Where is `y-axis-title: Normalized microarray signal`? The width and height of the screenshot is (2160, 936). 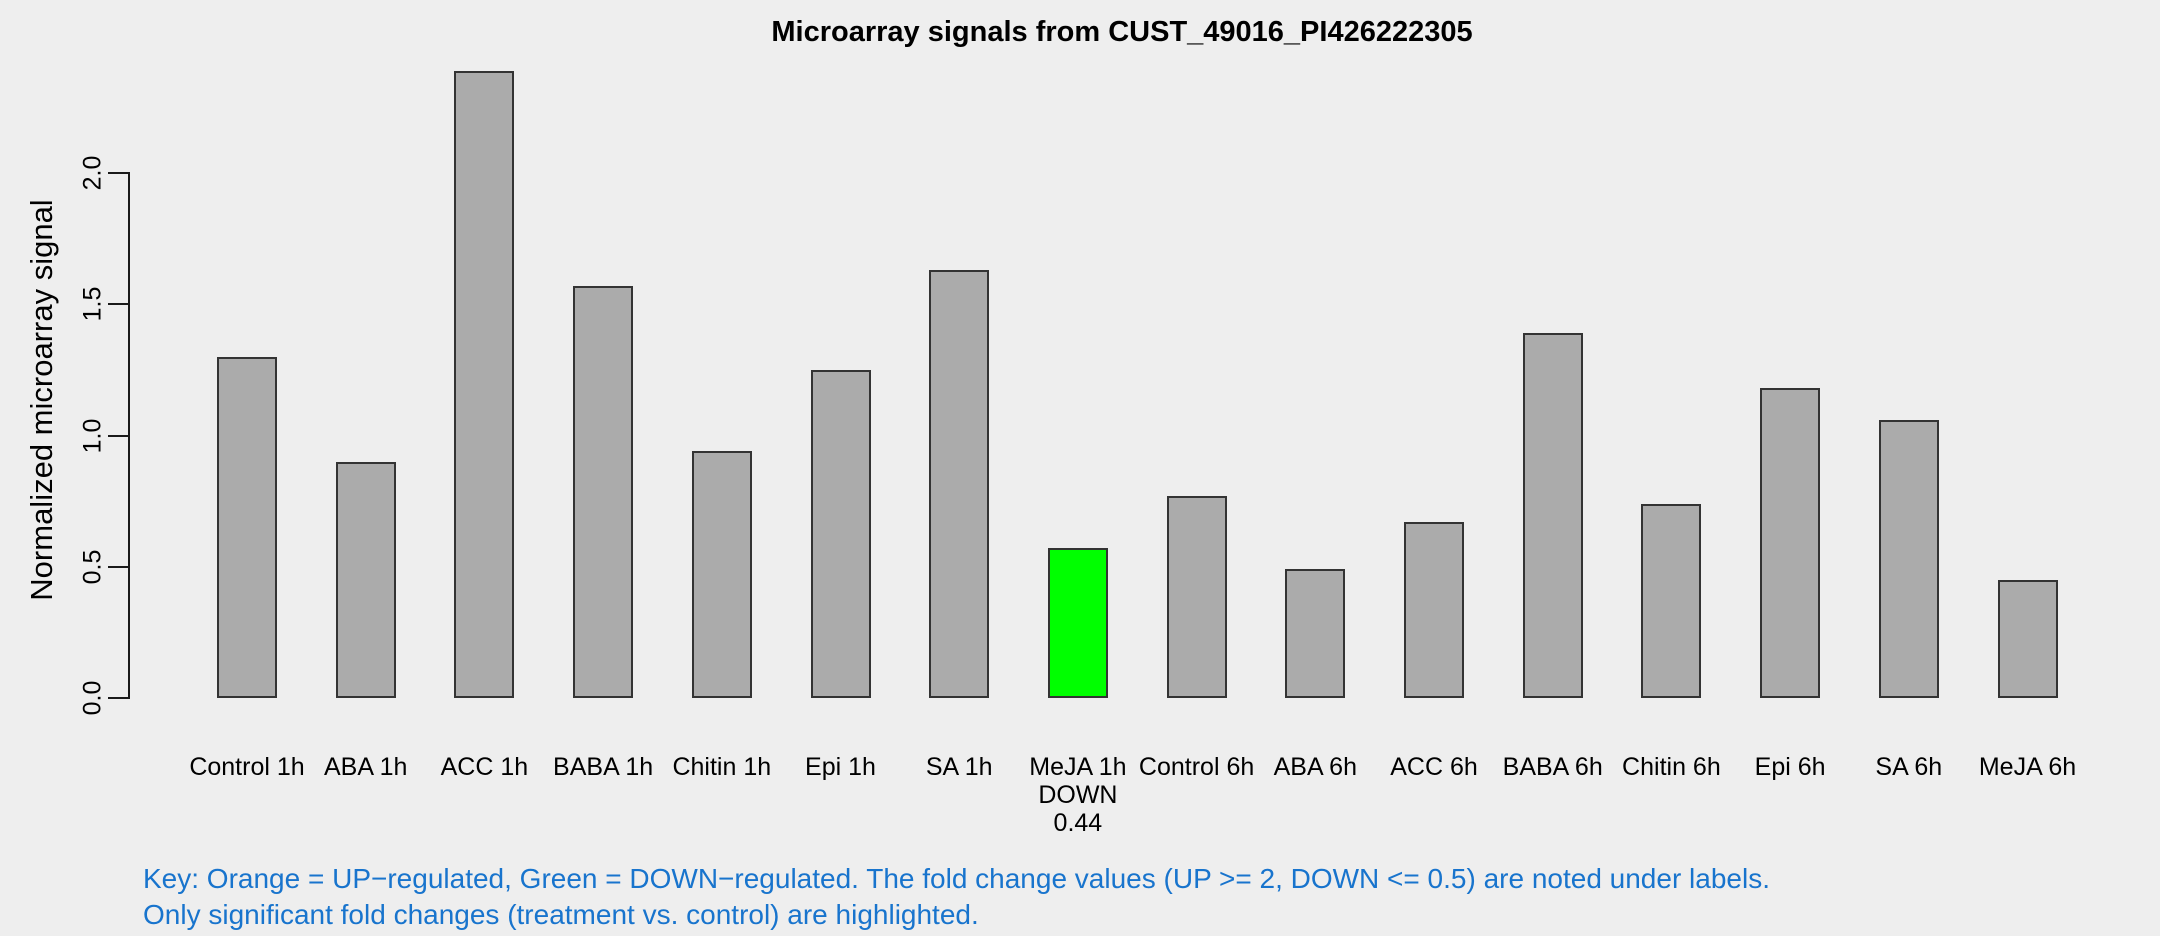 y-axis-title: Normalized microarray signal is located at coordinates (41, 400).